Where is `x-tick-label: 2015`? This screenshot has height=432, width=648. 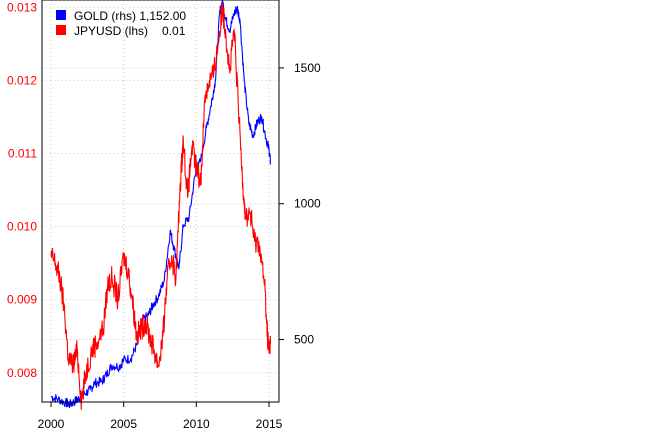
x-tick-label: 2015 is located at coordinates (269, 424).